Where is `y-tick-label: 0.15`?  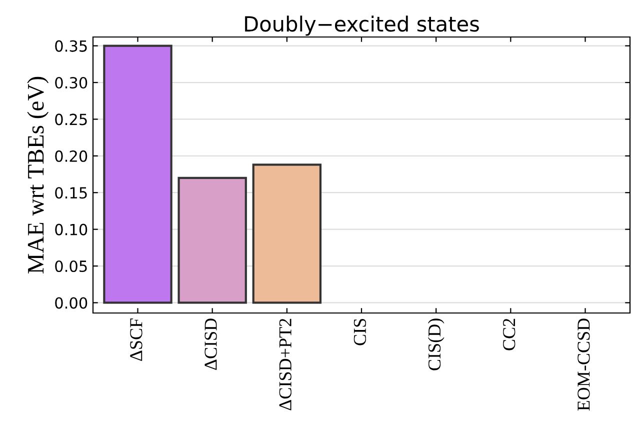 y-tick-label: 0.15 is located at coordinates (71, 193).